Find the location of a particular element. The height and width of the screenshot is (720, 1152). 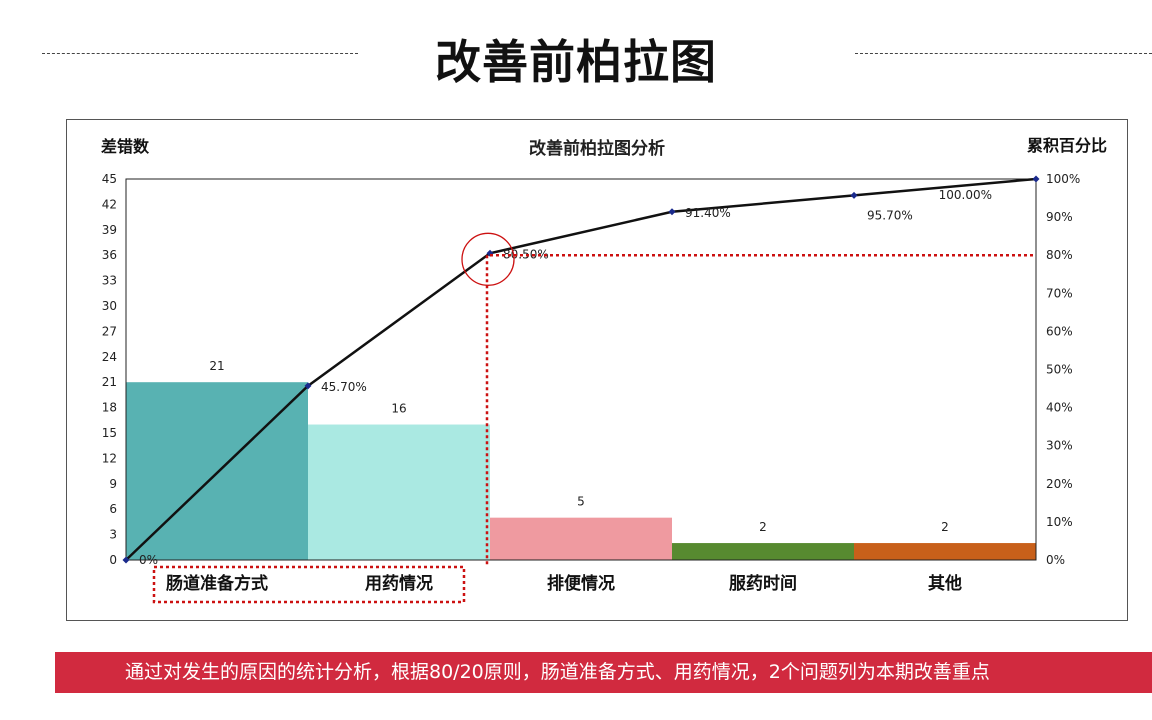

category-label: 排便情况 is located at coordinates (581, 583).